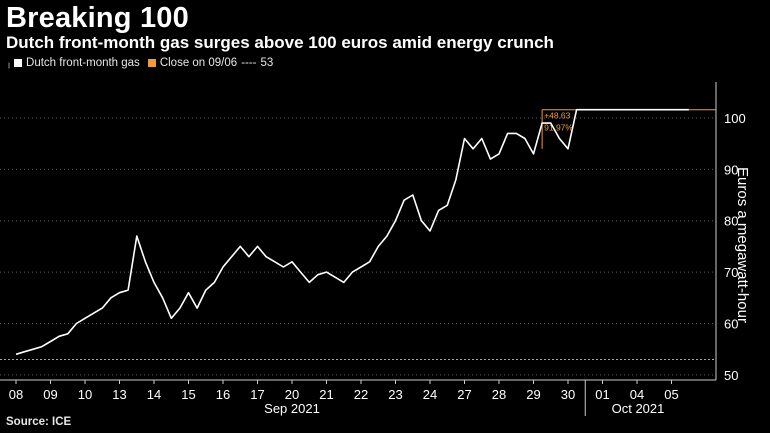 The image size is (770, 433). Describe the element at coordinates (731, 323) in the screenshot. I see `y-tick-label-60: 60` at that location.